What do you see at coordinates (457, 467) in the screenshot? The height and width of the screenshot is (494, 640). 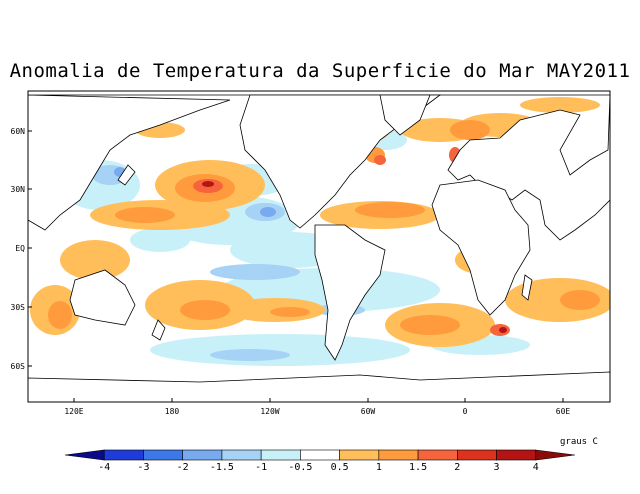 I see `colorbar-tick-label: 2` at bounding box center [457, 467].